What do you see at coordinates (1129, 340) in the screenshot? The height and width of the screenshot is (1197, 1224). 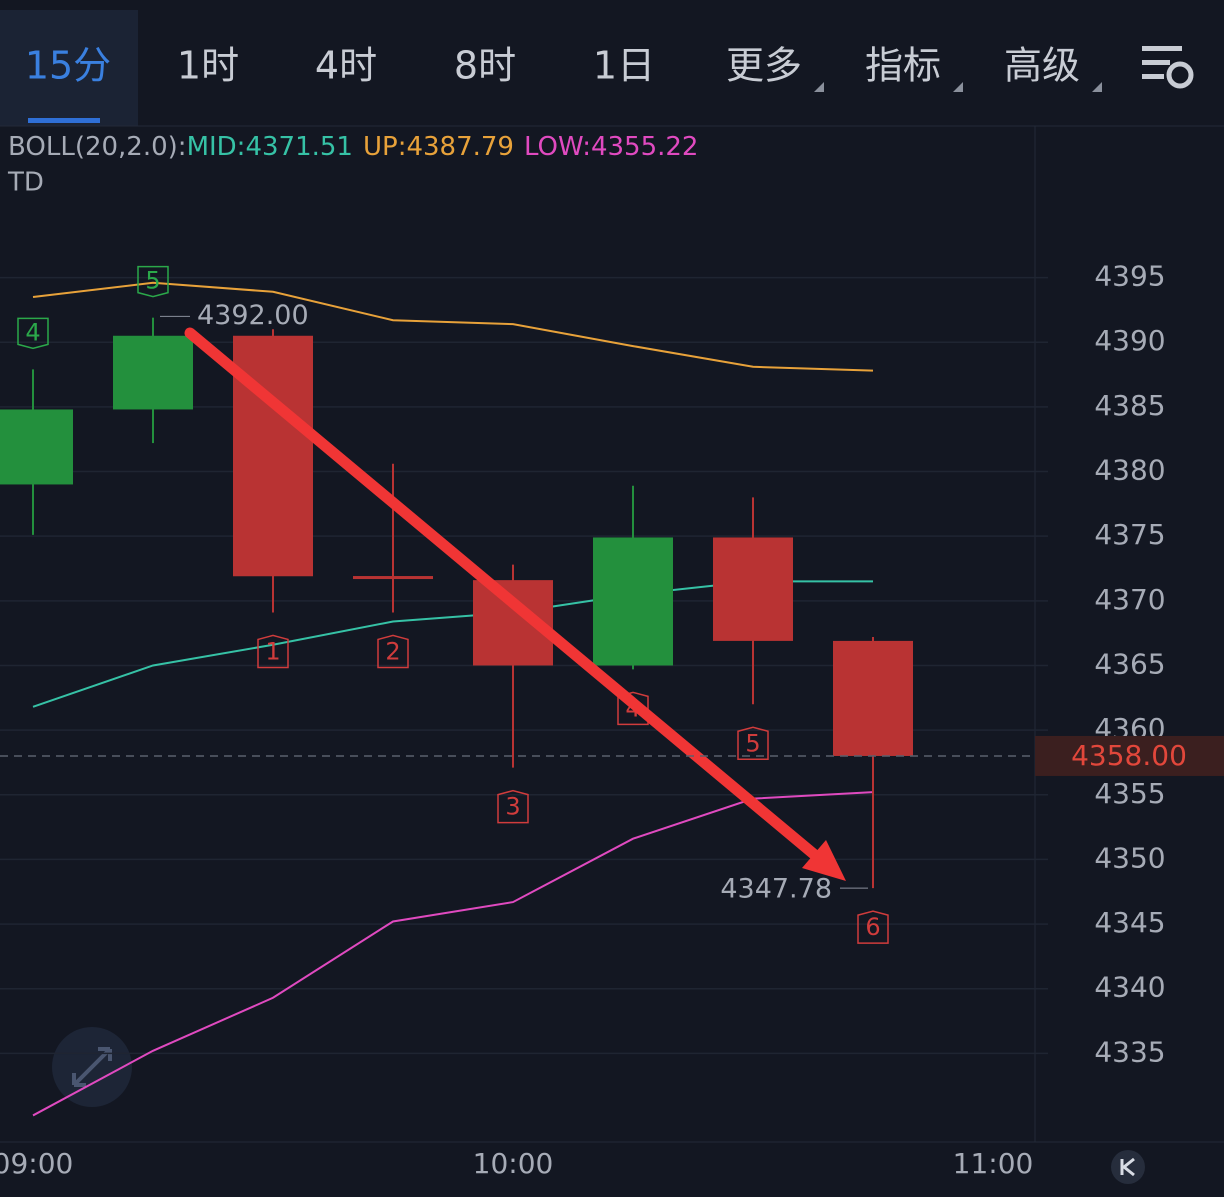 I see `y-tick-label: 4390` at bounding box center [1129, 340].